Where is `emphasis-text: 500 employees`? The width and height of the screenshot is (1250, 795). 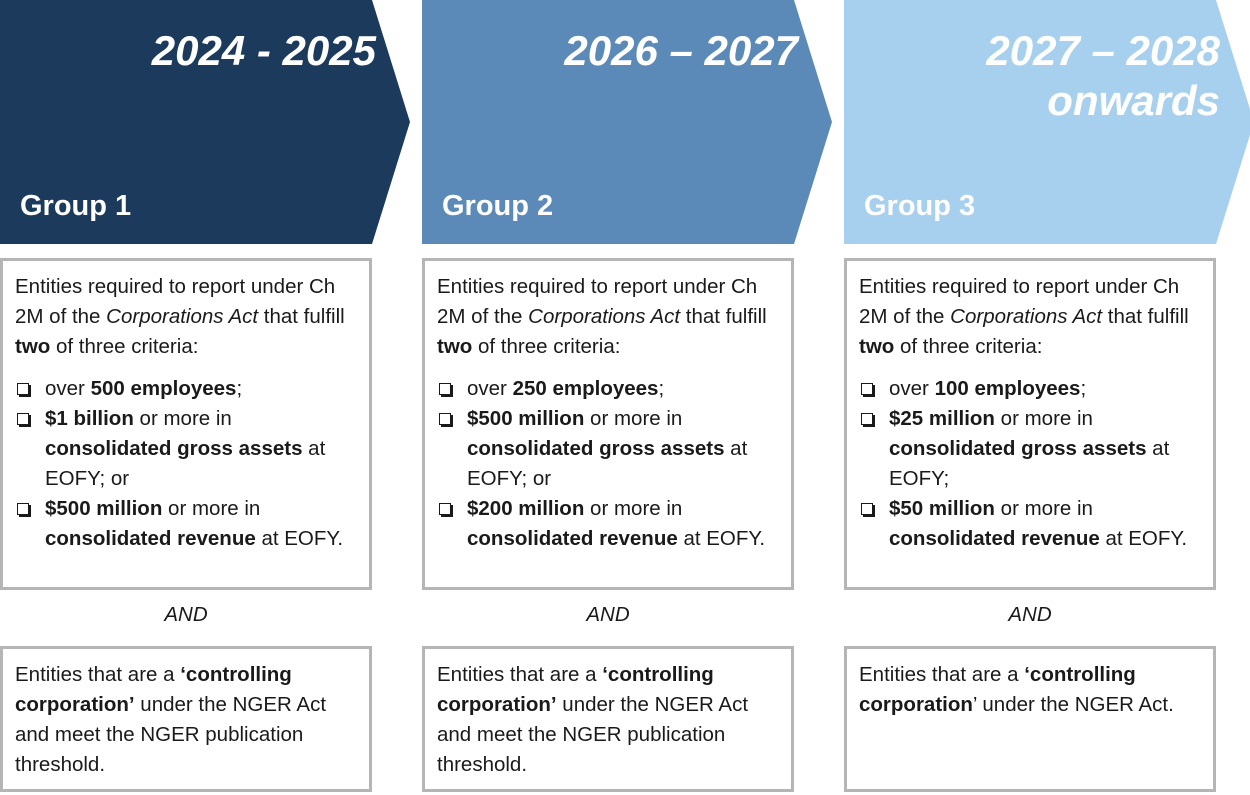
emphasis-text: 500 employees is located at coordinates (163, 388).